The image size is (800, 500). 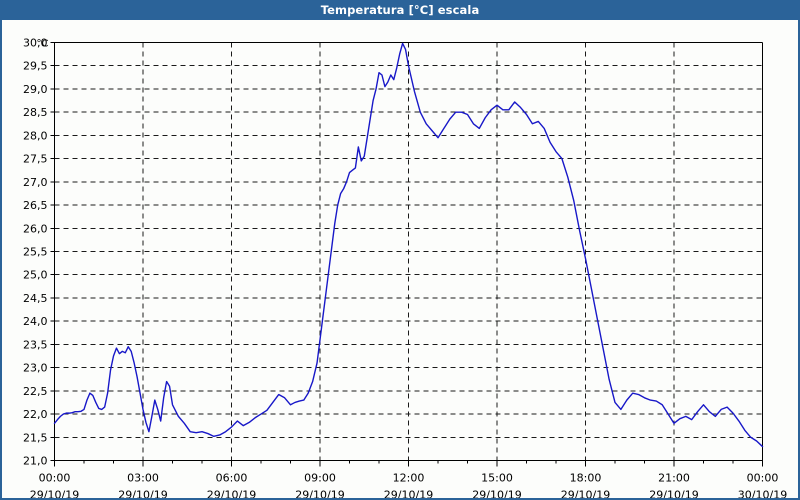 I want to click on y-axis-tick-label: 28,5, so click(x=35, y=112).